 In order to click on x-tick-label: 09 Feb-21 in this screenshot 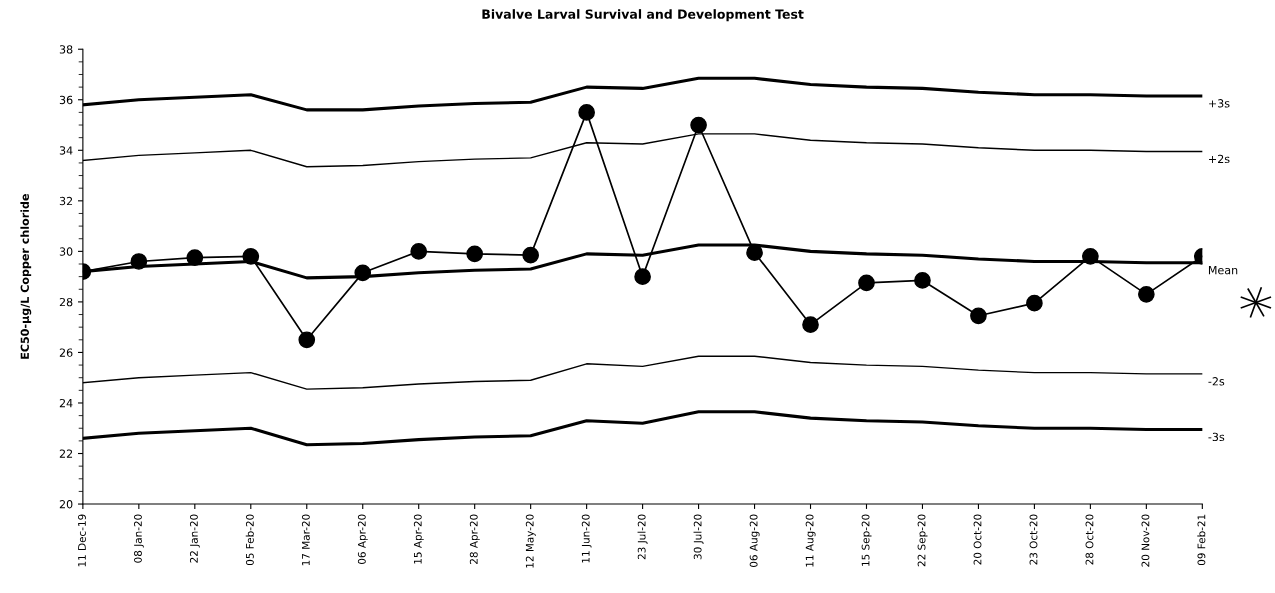, I will do `click(1201, 540)`.